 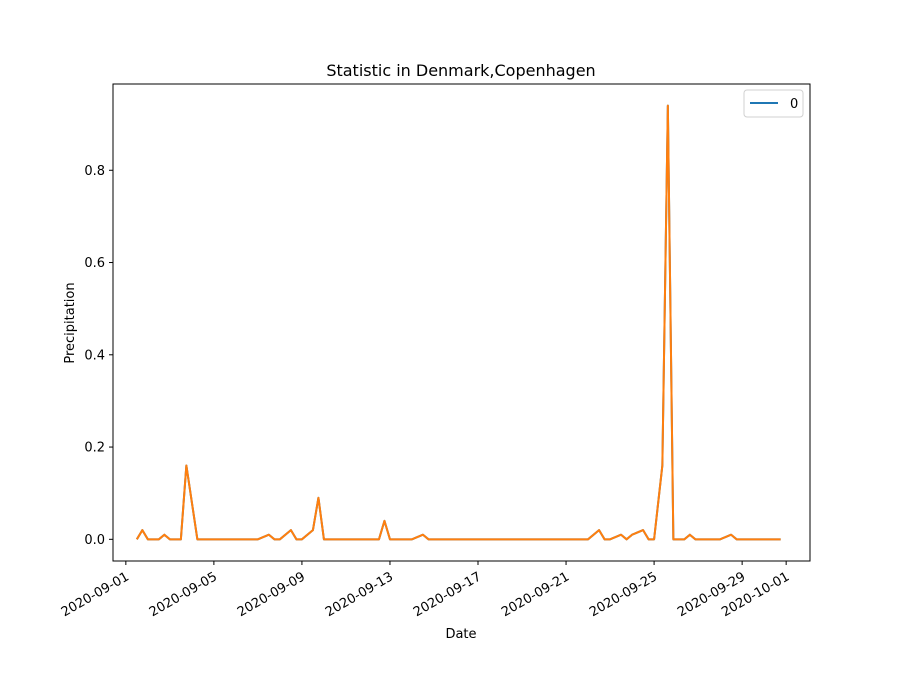 What do you see at coordinates (773, 103) in the screenshot?
I see `legend: 0` at bounding box center [773, 103].